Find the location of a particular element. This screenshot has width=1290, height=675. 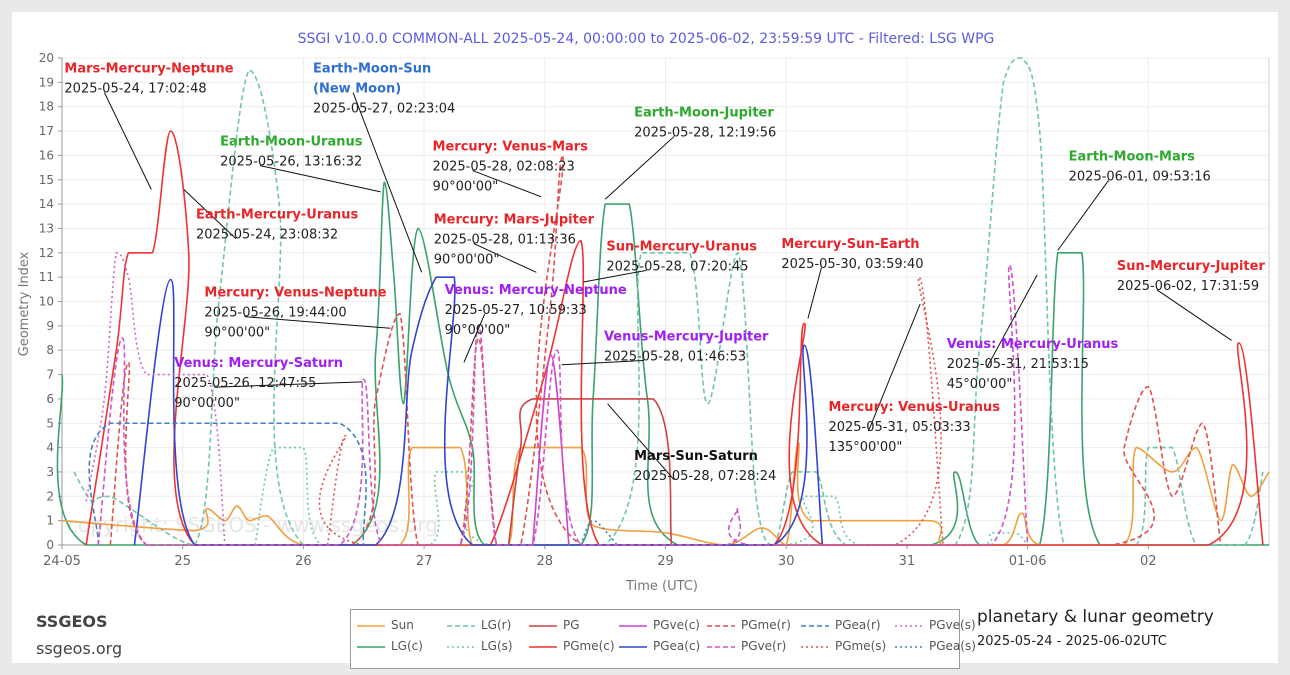

annotation: Earth-Moon-Uranus 2025-05-26, 13:16:32 is located at coordinates (300, 163).